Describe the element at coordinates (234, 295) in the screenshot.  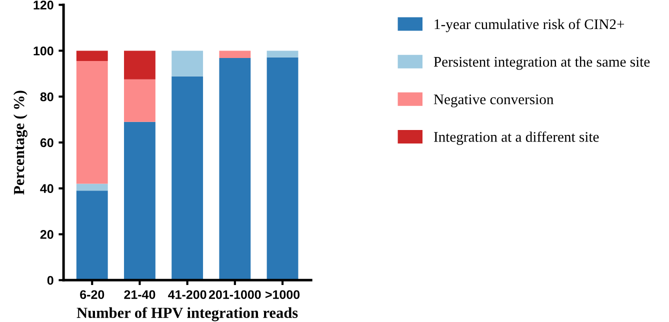
I see `x-tick-label: 201-1000` at that location.